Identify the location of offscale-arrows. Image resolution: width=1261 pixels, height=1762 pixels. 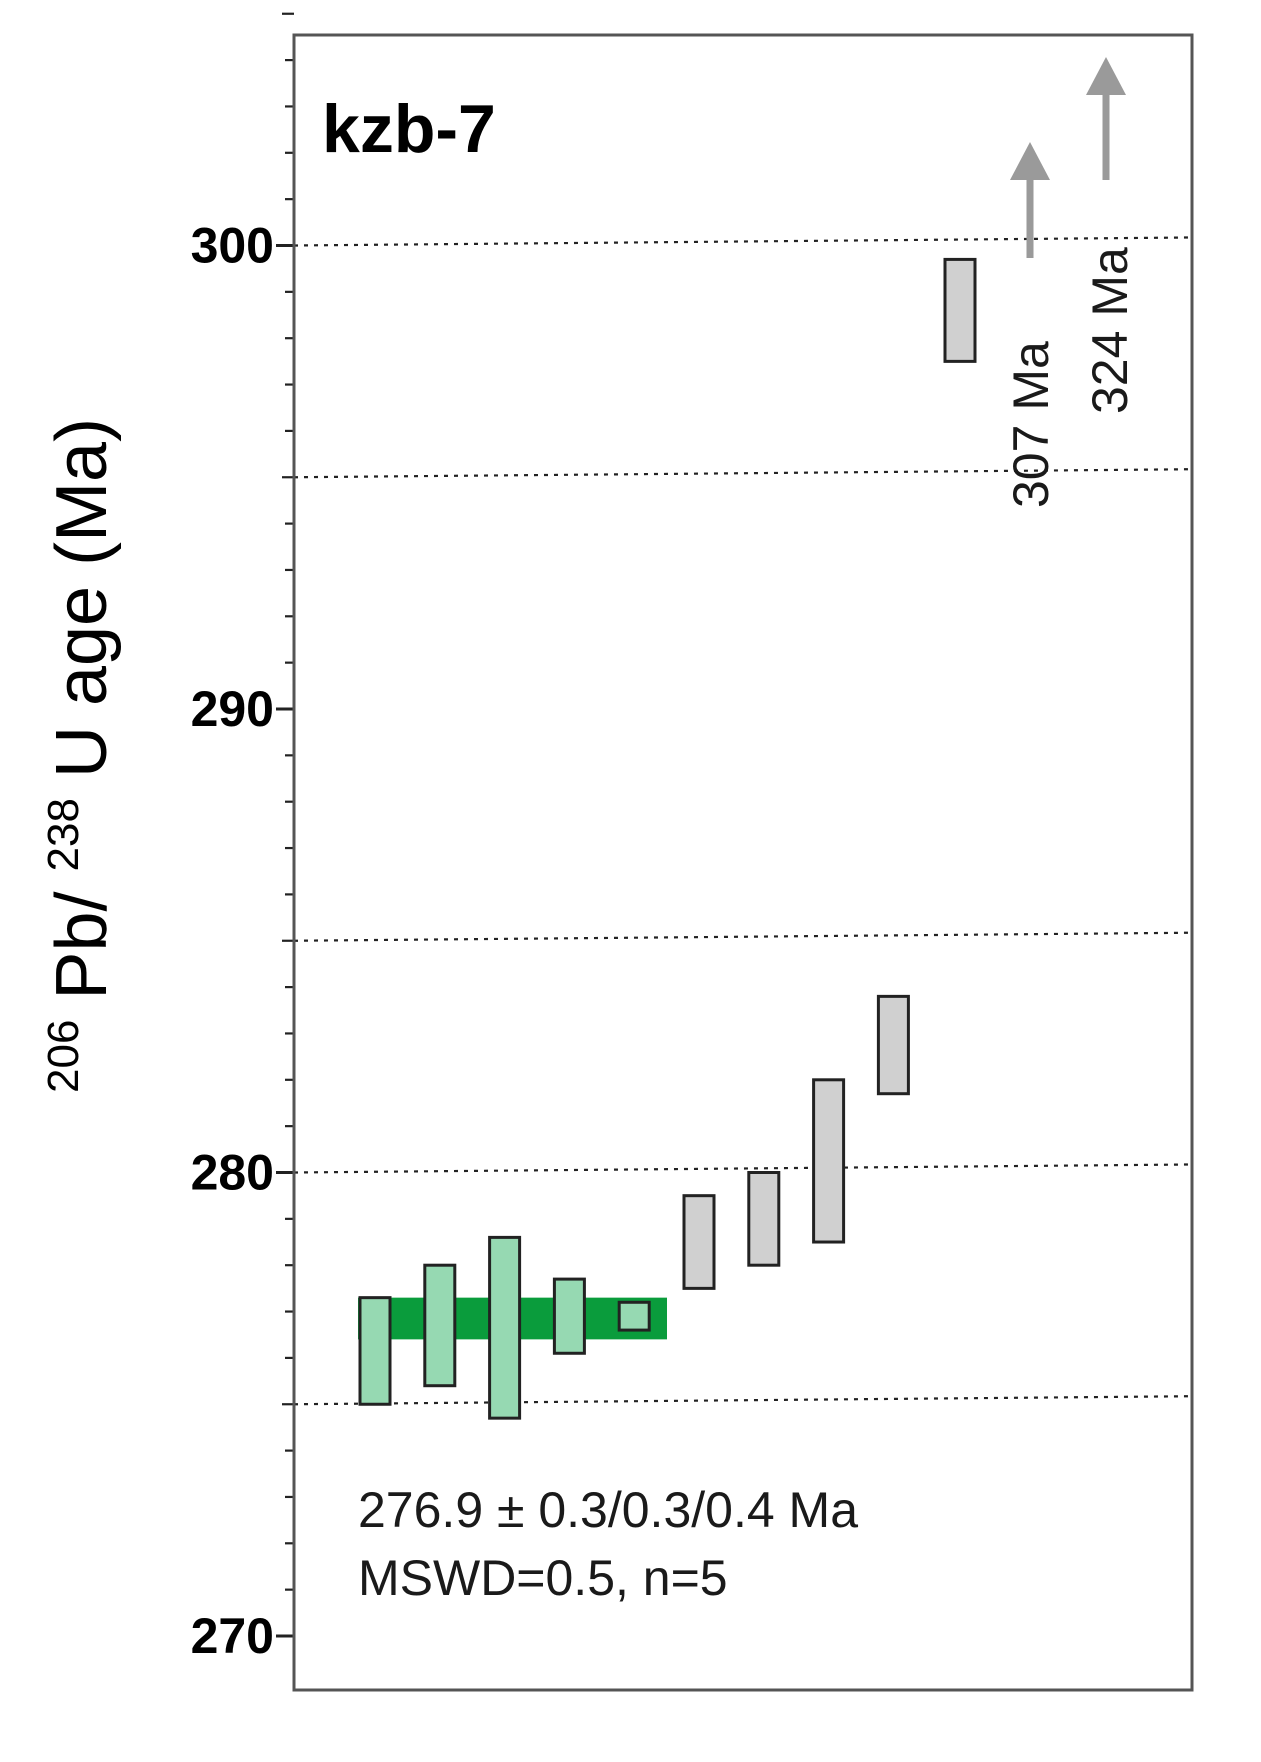
(1068, 157).